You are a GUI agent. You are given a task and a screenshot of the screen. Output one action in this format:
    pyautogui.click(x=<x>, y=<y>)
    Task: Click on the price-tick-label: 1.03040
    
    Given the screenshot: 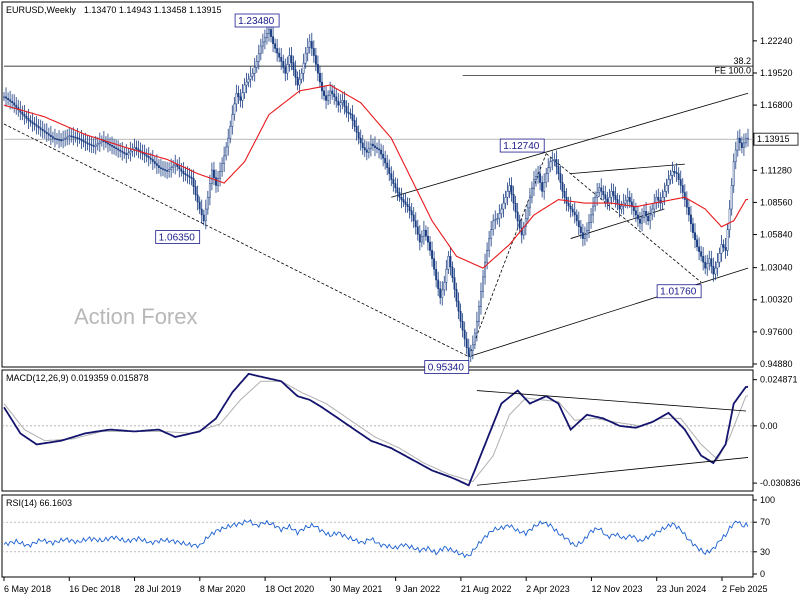 What is the action you would take?
    pyautogui.click(x=776, y=268)
    